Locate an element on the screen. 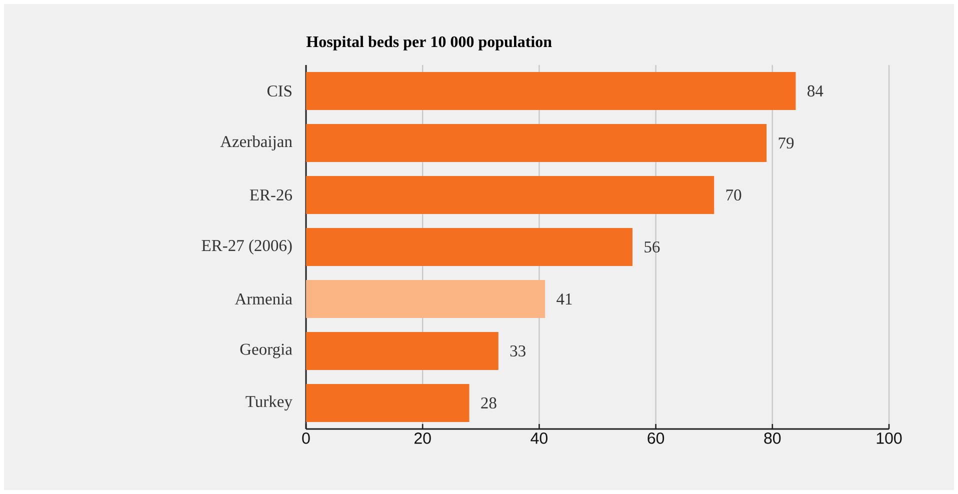 The image size is (958, 494). x-tick-label: 40 is located at coordinates (539, 438).